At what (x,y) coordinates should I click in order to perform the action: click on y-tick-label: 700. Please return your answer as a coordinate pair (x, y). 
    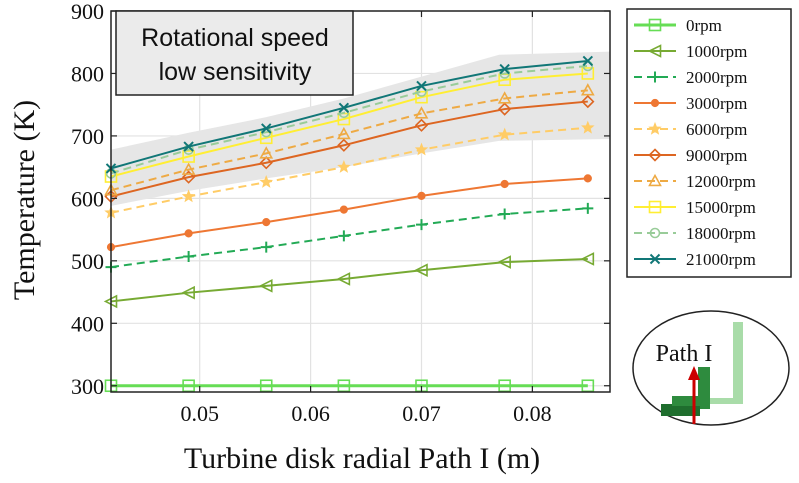
    Looking at the image, I should click on (87, 136).